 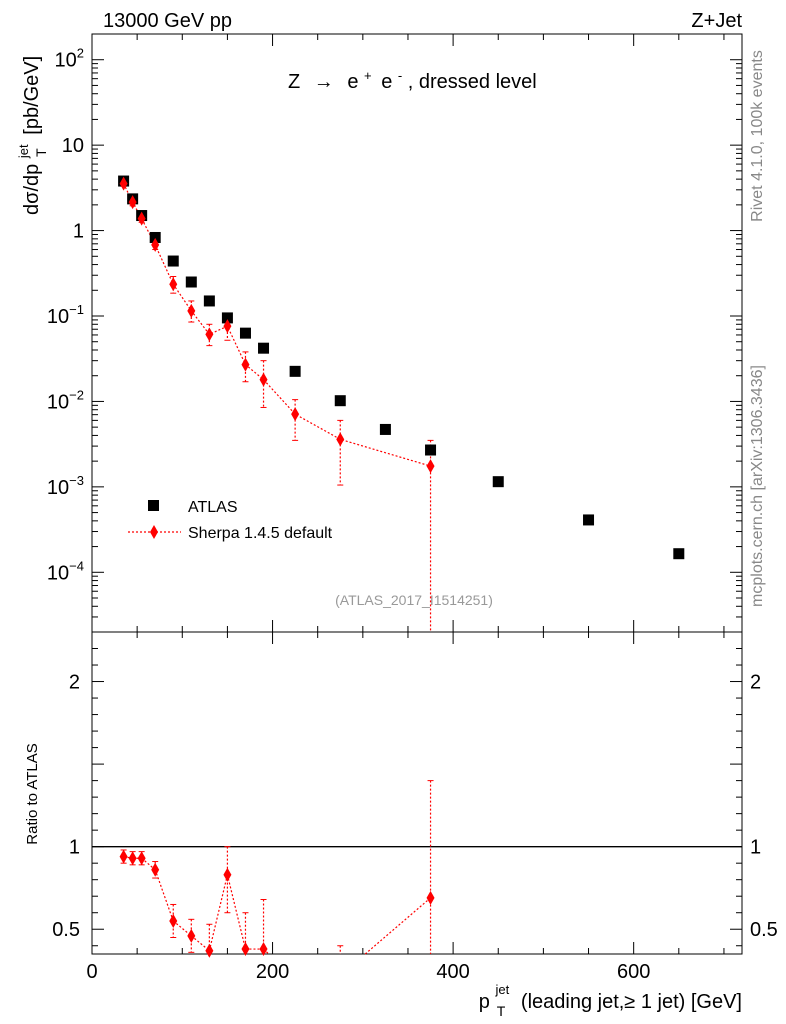 I want to click on x-tick-label: 600, so click(x=633, y=972).